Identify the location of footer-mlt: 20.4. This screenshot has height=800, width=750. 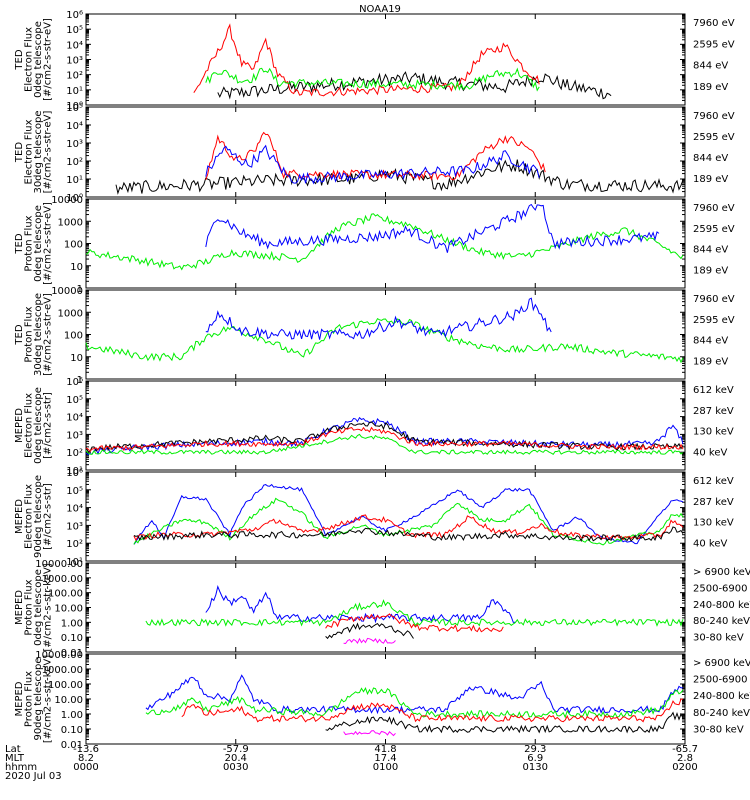
(236, 758).